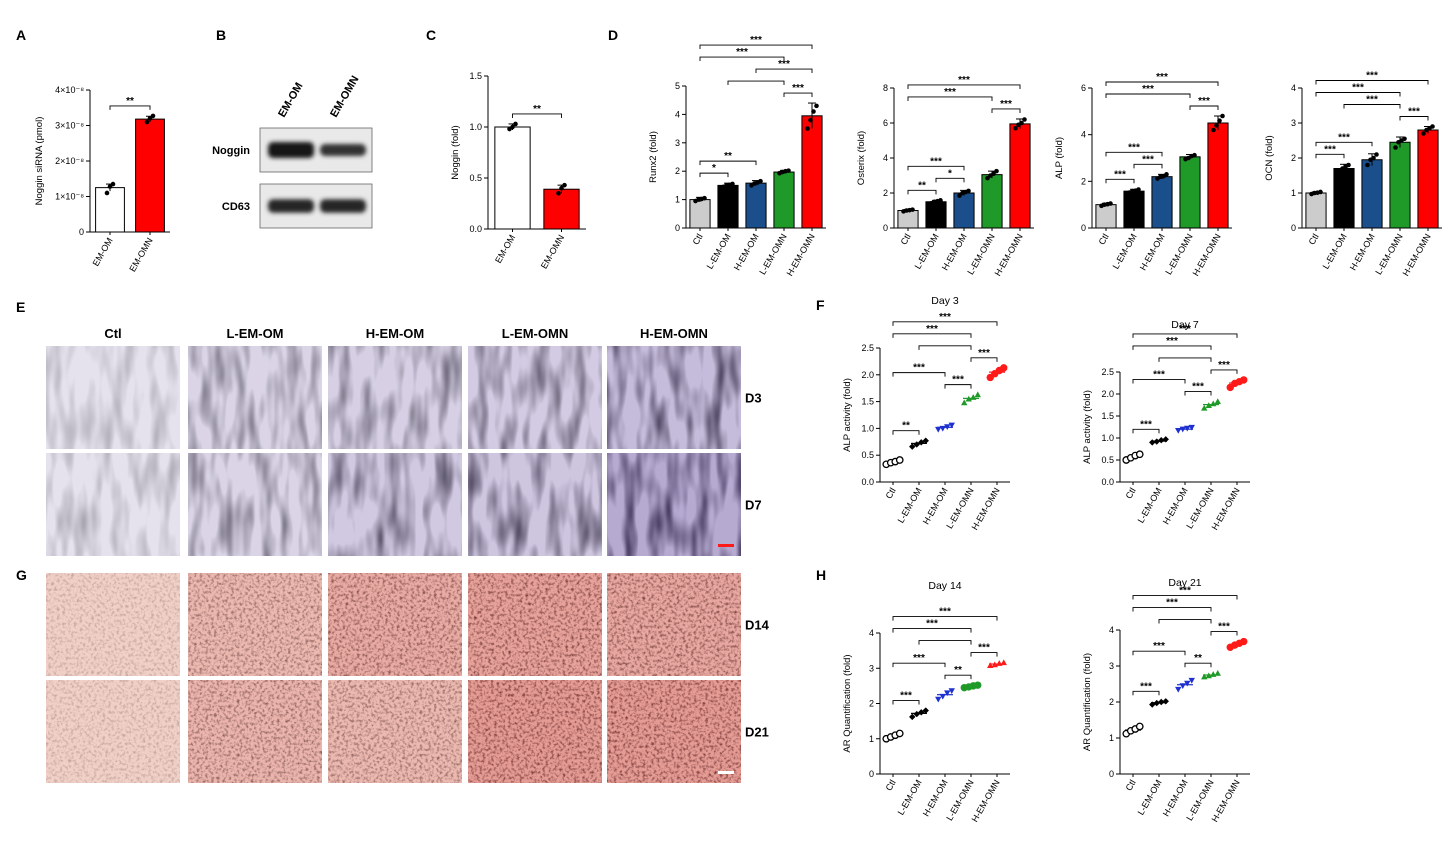 The width and height of the screenshot is (1456, 845). Describe the element at coordinates (1175, 798) in the screenshot. I see `x-tick-label: H-EM-OM` at that location.